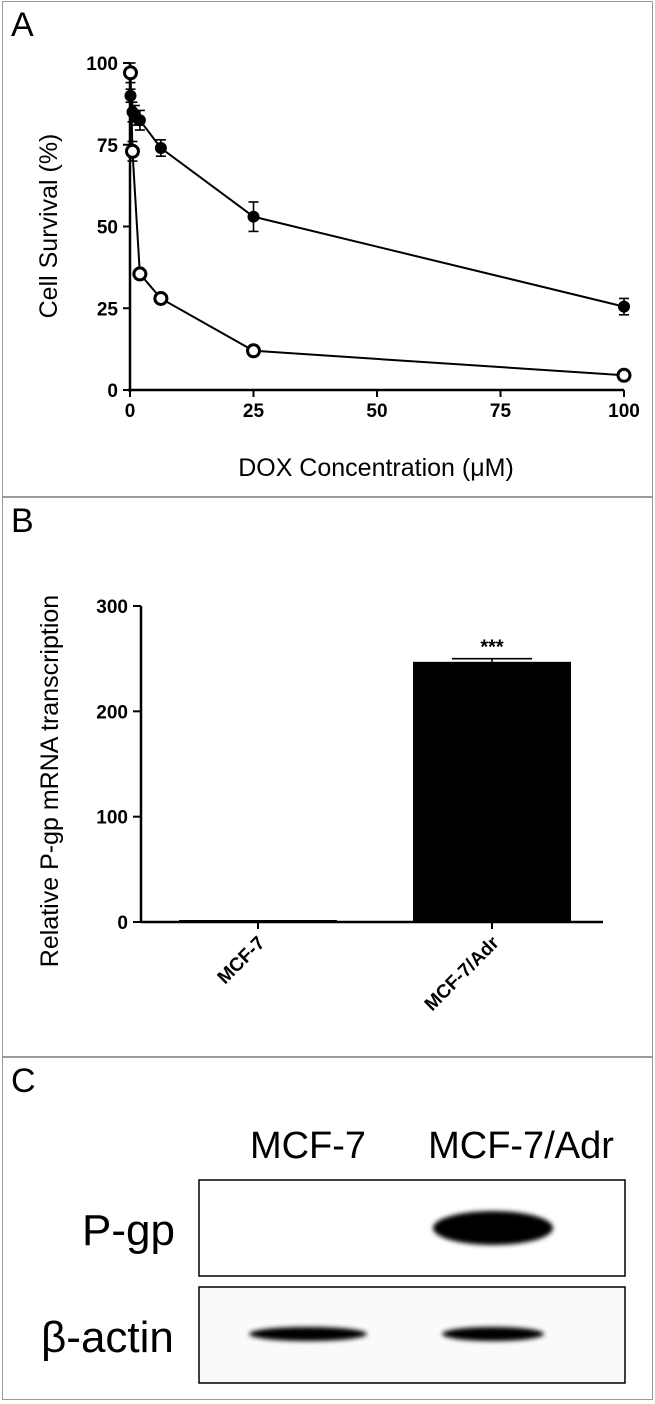 The image size is (655, 1404). What do you see at coordinates (112, 607) in the screenshot?
I see `y-tick-label: 300` at bounding box center [112, 607].